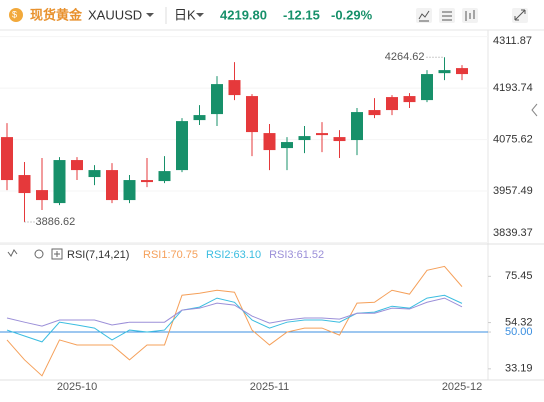 The image size is (544, 402). I want to click on min-label: 3886.62, so click(56, 222).